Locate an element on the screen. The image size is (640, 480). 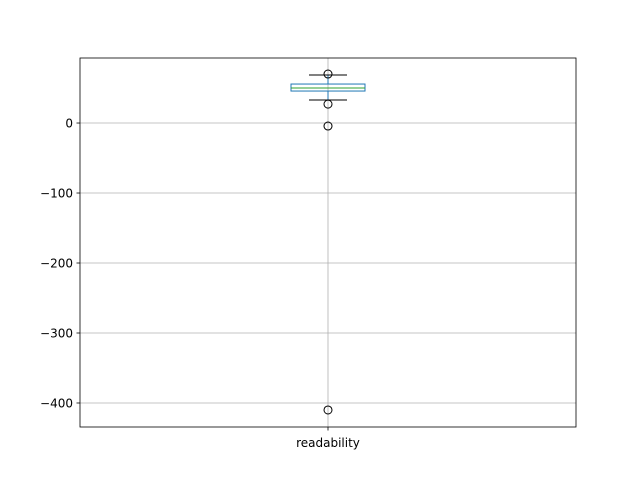
y-tick-label: −300 is located at coordinates (56, 334).